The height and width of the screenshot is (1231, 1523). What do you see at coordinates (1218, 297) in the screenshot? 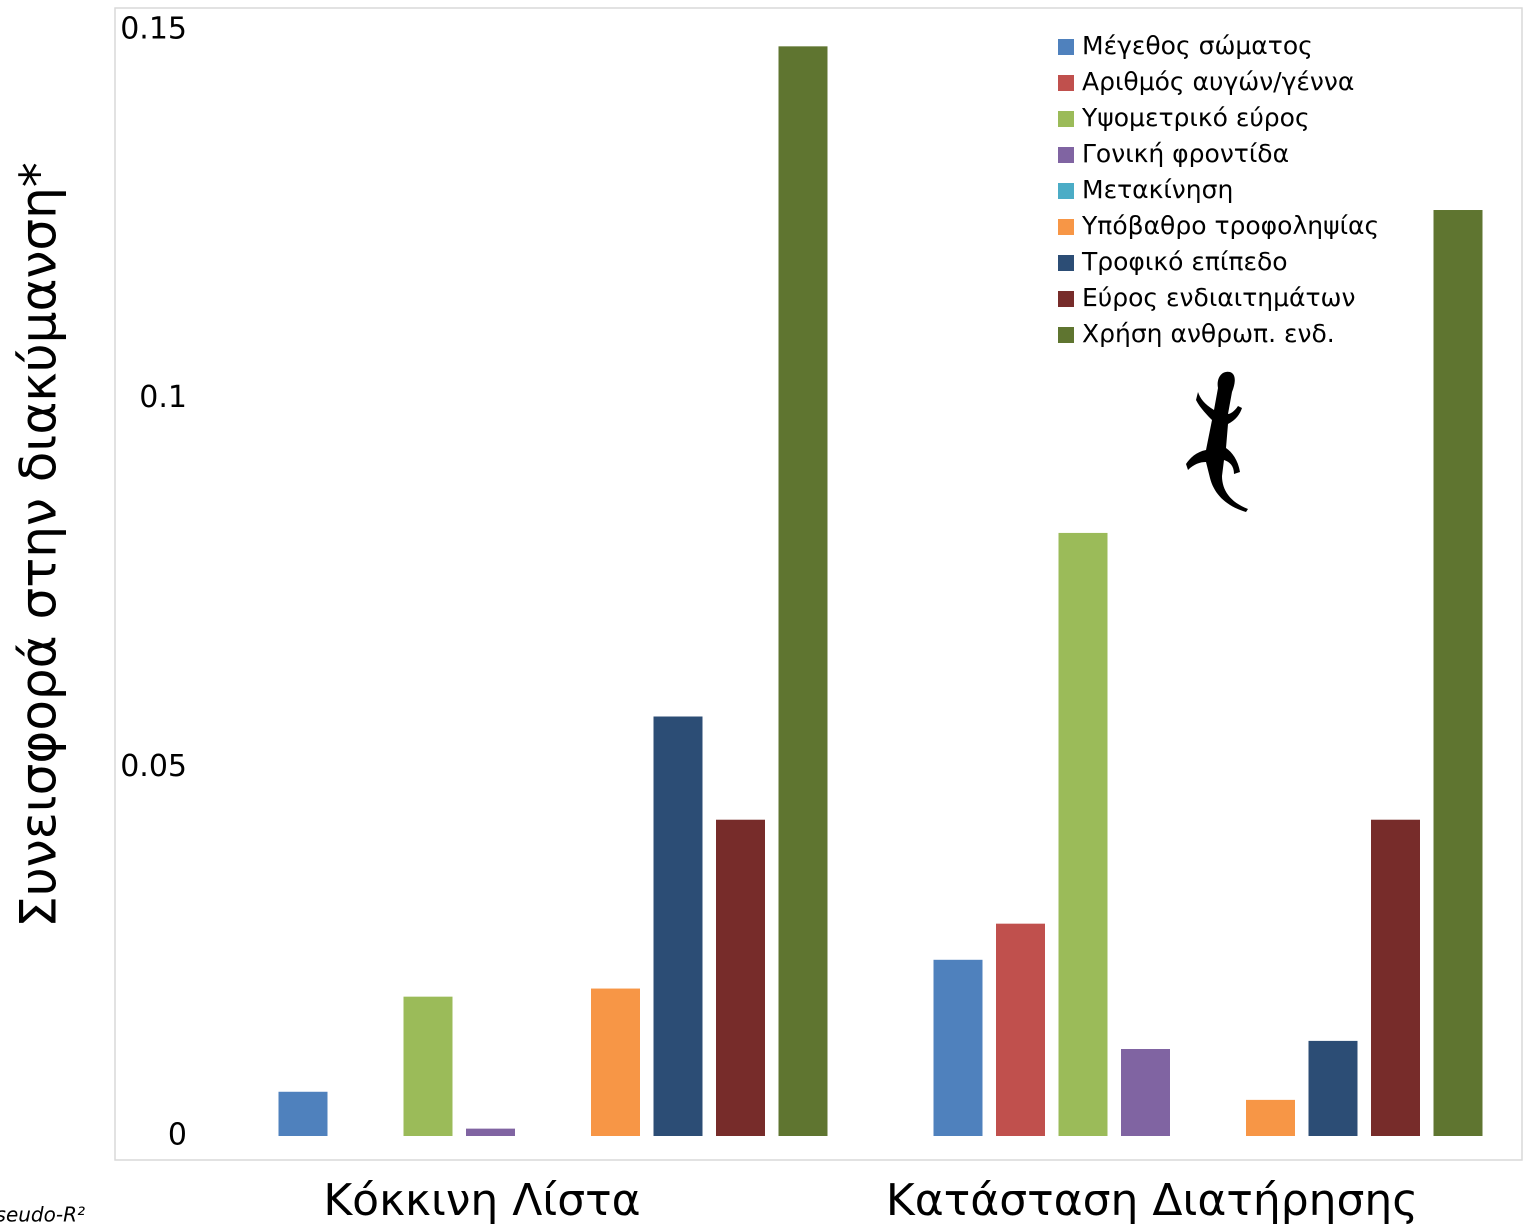
I see `legend-label: Εύρος ενδιαιτημάτων` at bounding box center [1218, 297].